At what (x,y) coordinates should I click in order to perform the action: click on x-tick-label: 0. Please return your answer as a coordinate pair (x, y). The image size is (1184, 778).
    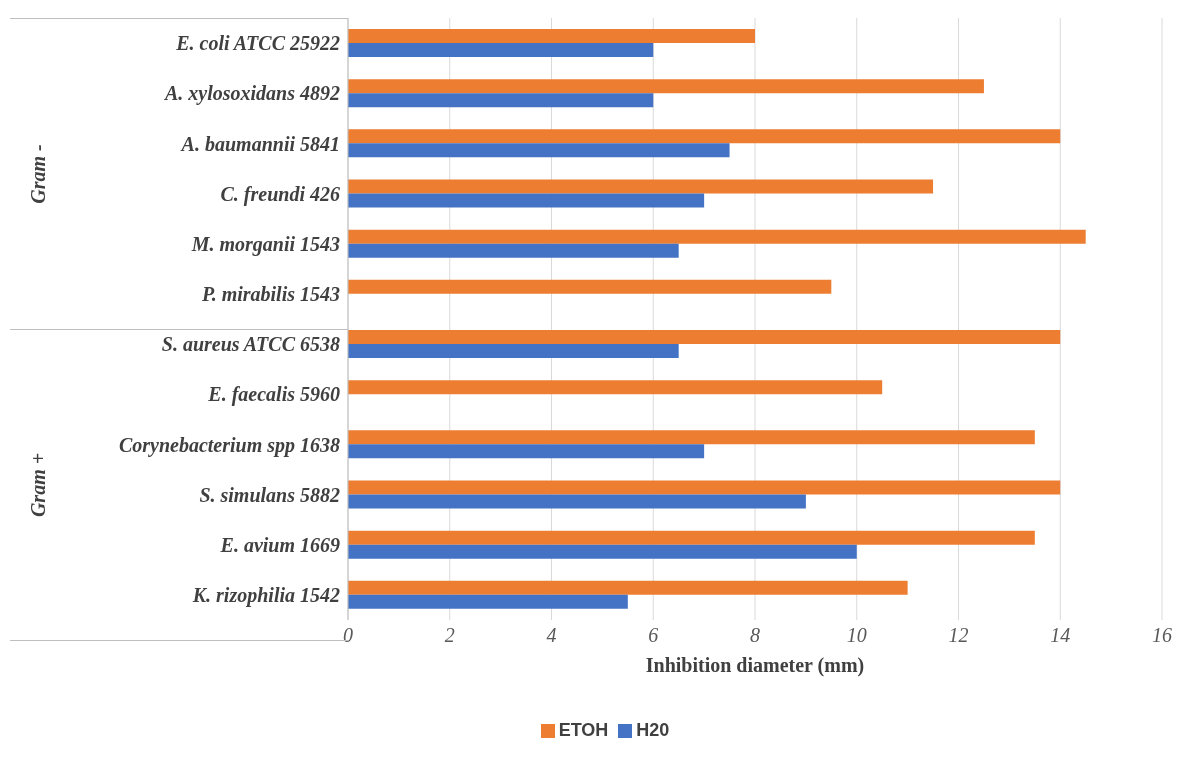
    Looking at the image, I should click on (348, 635).